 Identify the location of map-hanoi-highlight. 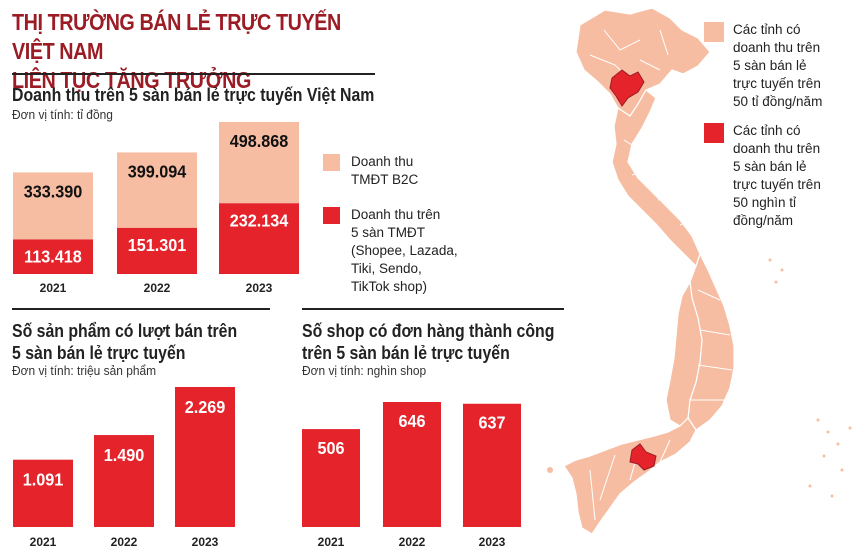
(627, 88).